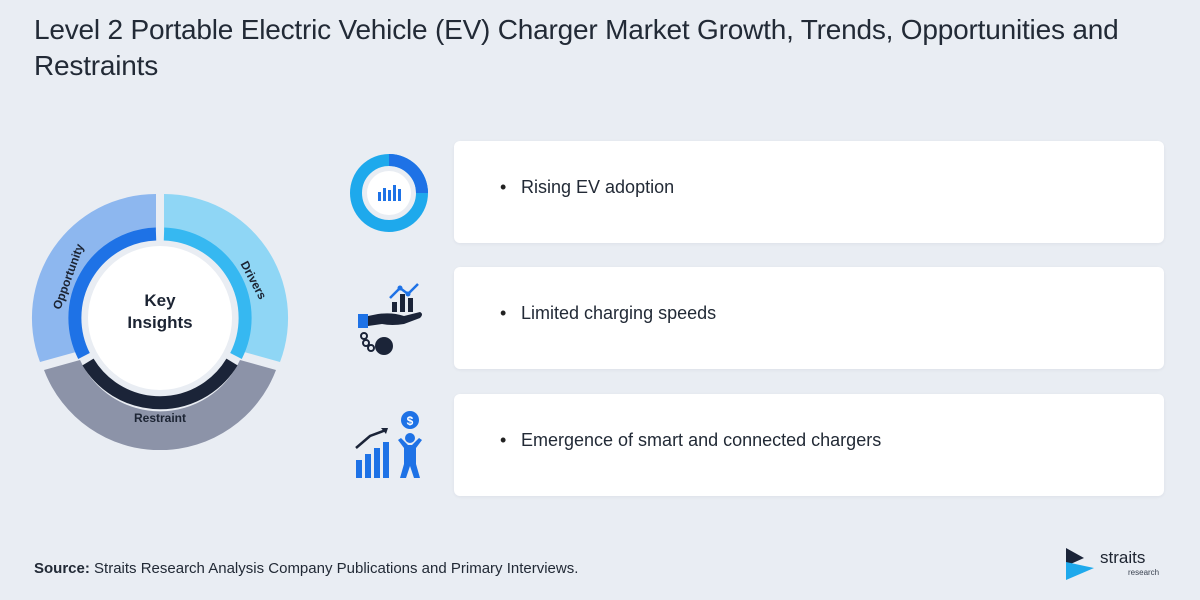 The height and width of the screenshot is (600, 1200). I want to click on inner-ring-blue, so click(112, 293).